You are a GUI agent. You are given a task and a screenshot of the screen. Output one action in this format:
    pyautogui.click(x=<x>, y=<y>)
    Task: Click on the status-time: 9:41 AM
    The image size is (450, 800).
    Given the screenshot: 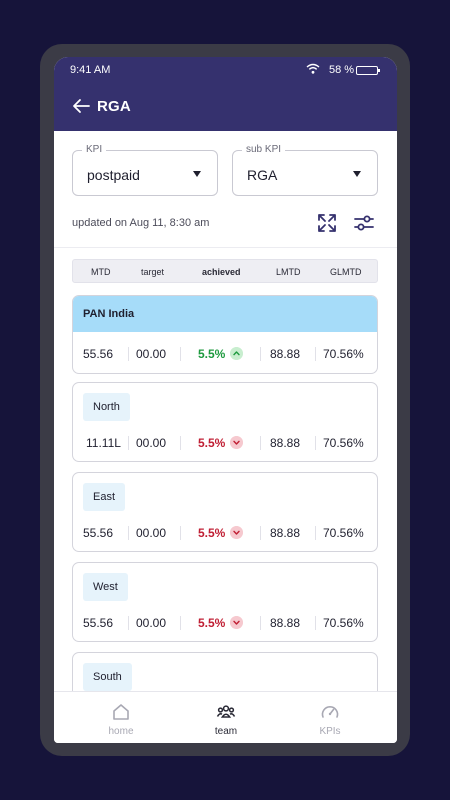 What is the action you would take?
    pyautogui.click(x=90, y=70)
    